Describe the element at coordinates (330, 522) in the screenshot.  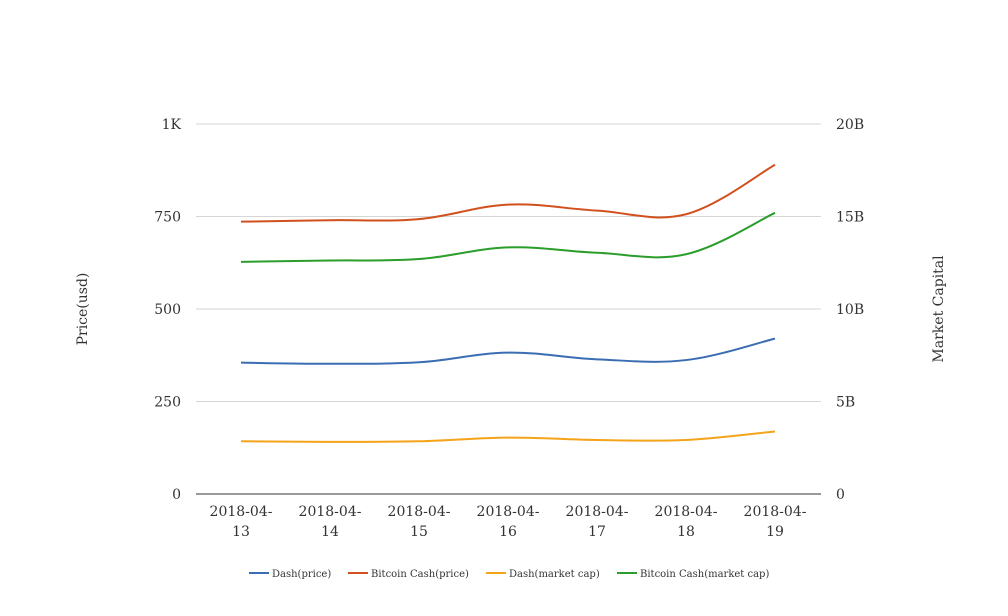
I see `x-tick-label: 2018-04-14` at that location.